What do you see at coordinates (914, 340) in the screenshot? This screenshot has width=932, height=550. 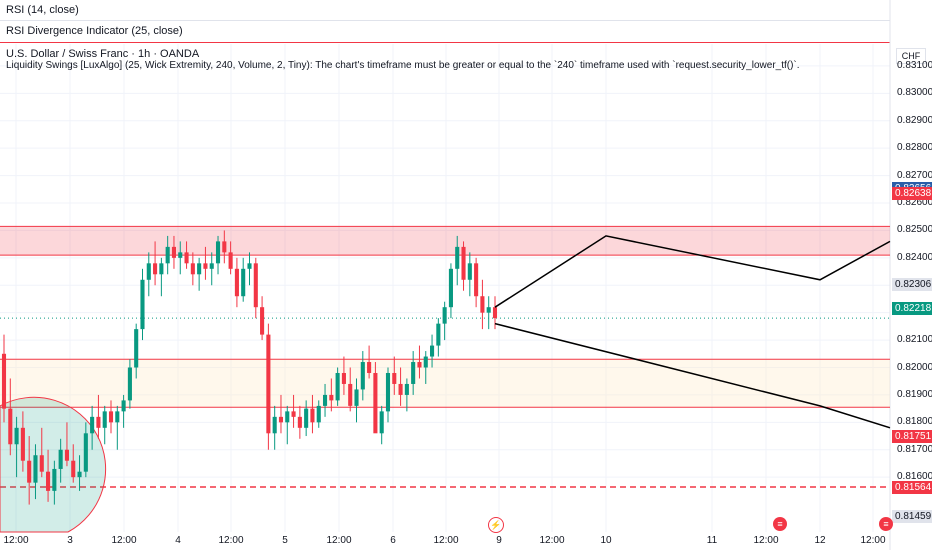 I see `price-tick-label: 0.82100` at bounding box center [914, 340].